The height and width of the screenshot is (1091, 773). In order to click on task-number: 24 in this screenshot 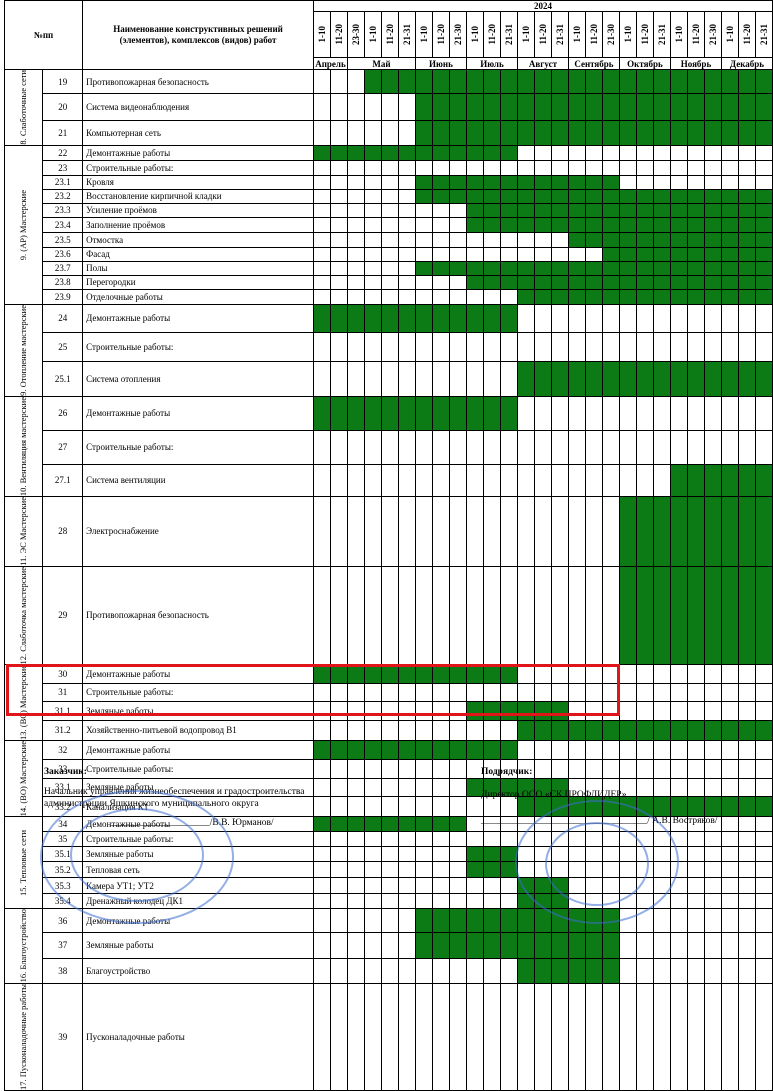, I will do `click(63, 318)`.